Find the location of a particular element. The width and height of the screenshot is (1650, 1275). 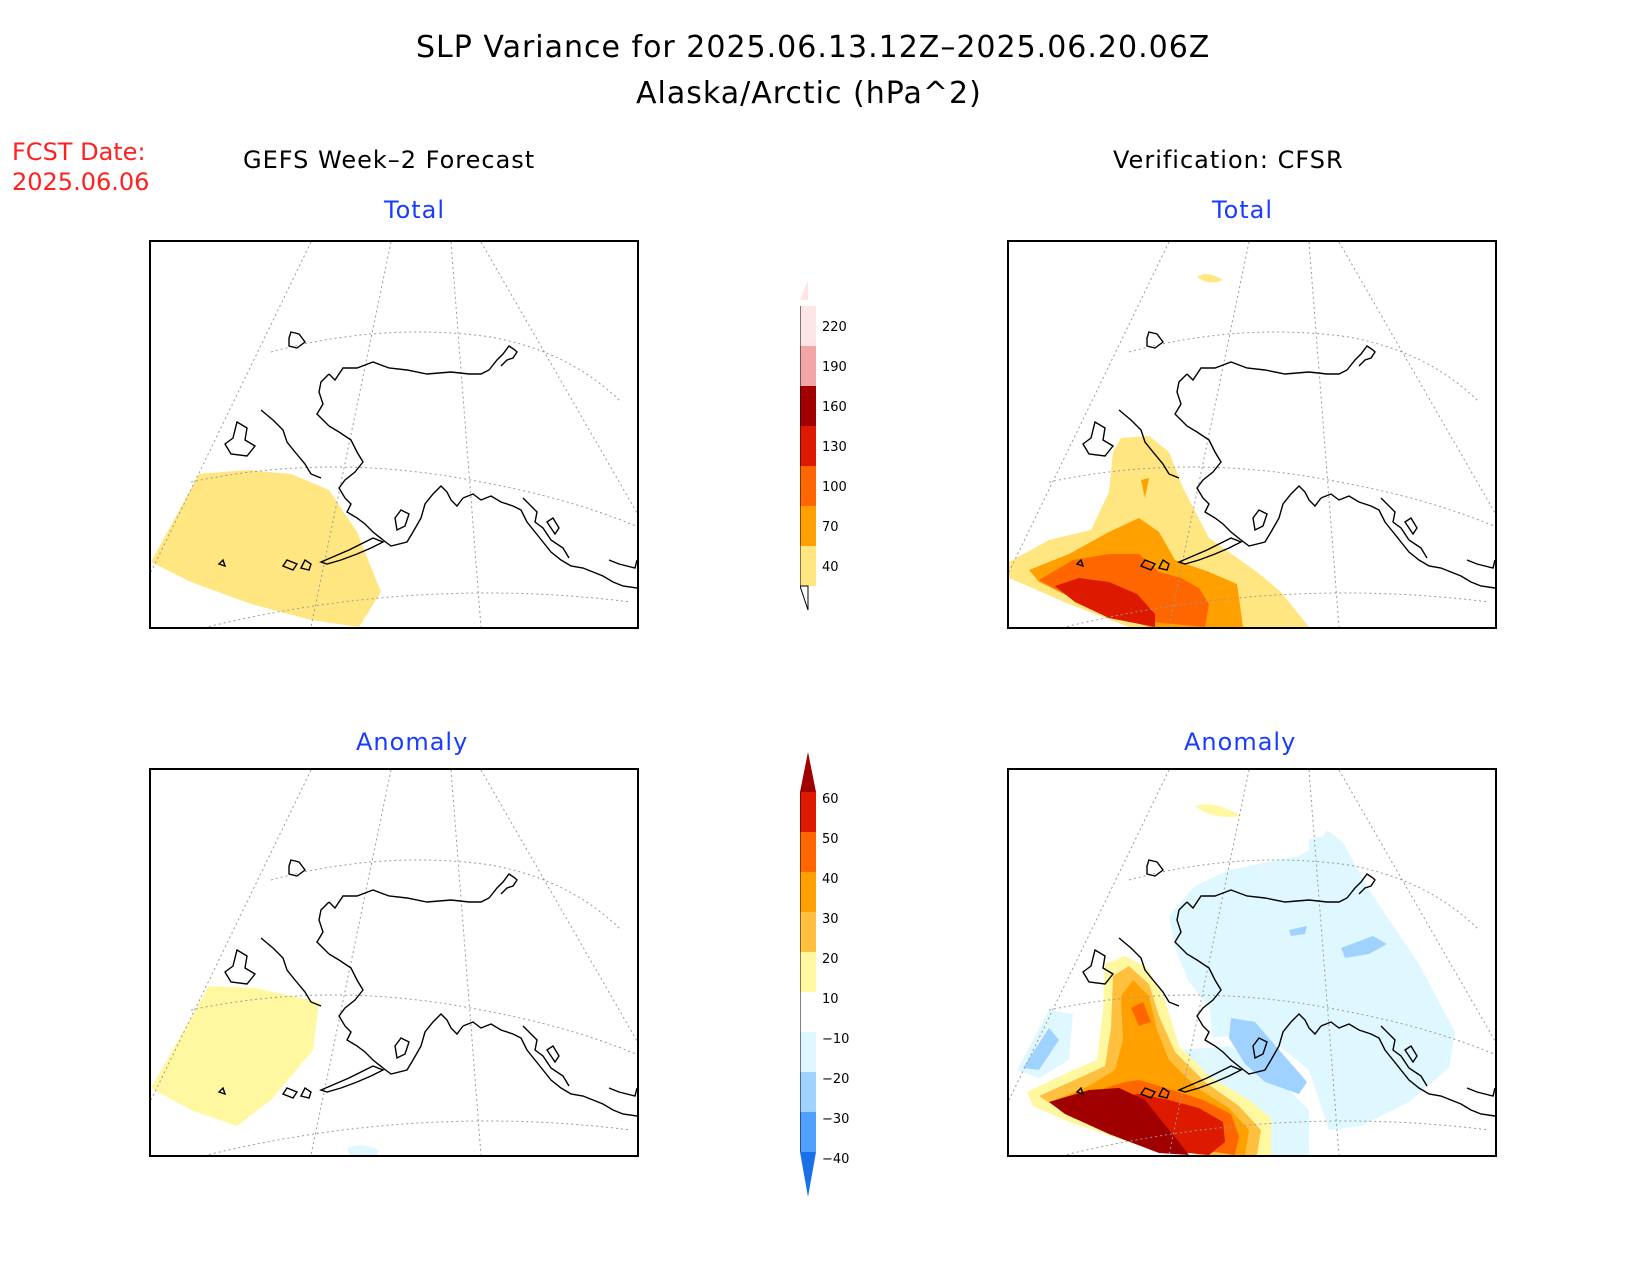

forecast-anomaly-label: Anomaly is located at coordinates (412, 742).